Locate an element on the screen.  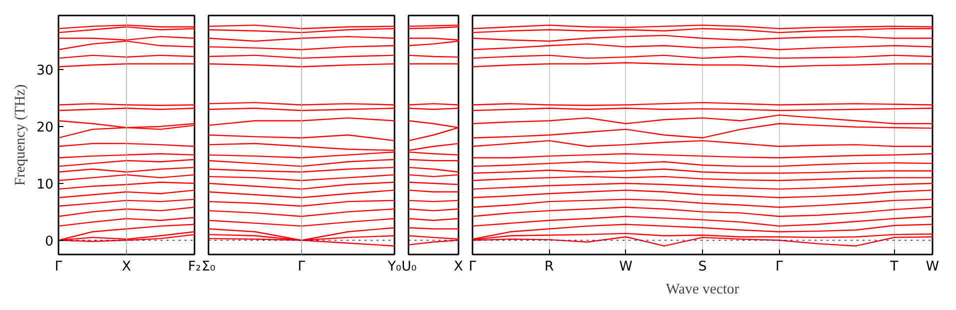
y-axis-title: Frequency (THz) is located at coordinates (20, 135).